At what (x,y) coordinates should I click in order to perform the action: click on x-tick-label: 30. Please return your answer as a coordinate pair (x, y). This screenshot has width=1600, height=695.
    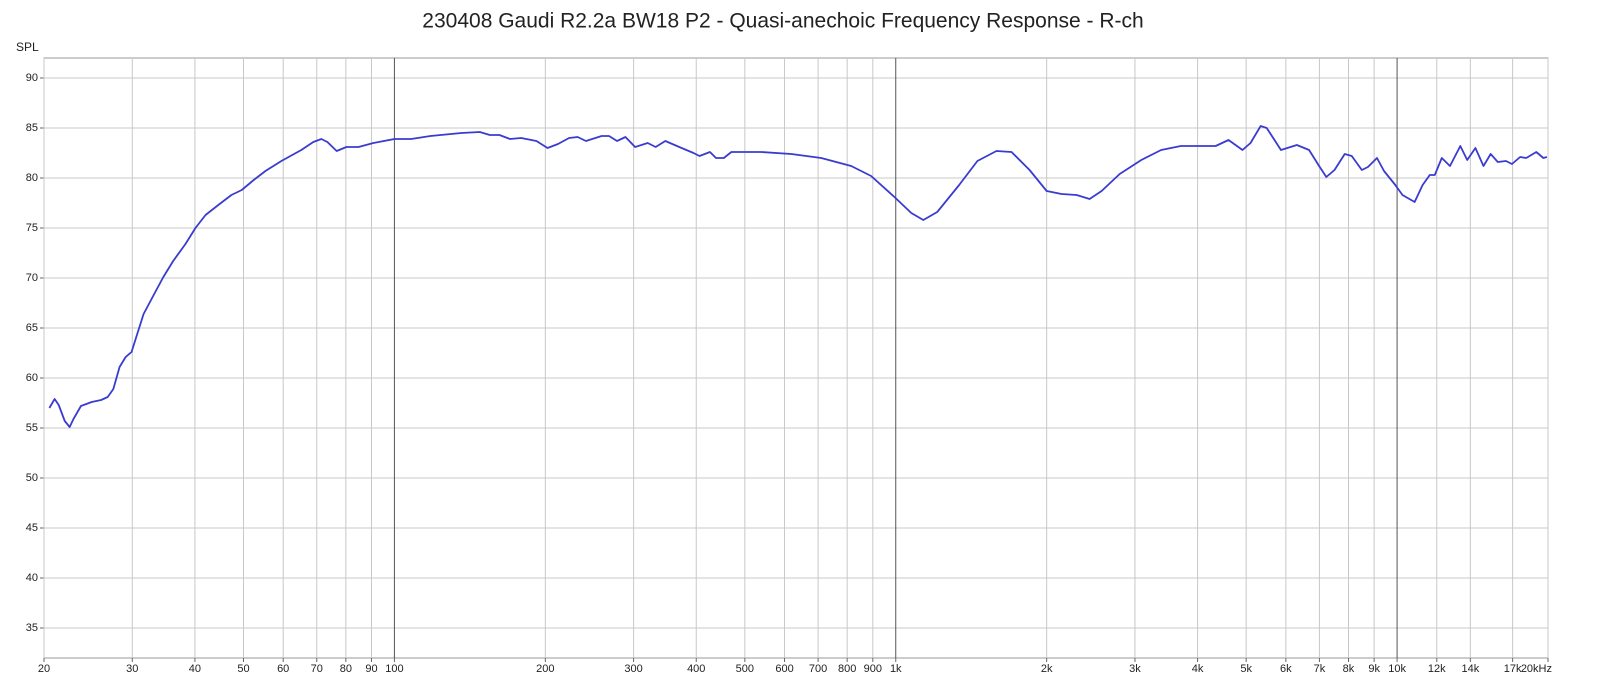
    Looking at the image, I should click on (132, 669).